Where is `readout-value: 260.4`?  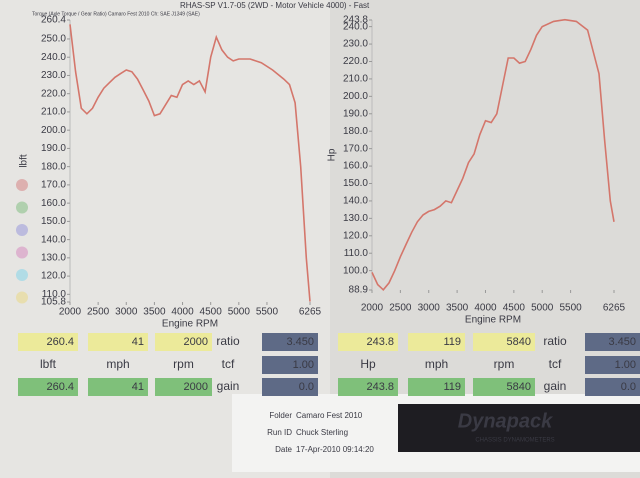 readout-value: 260.4 is located at coordinates (60, 387).